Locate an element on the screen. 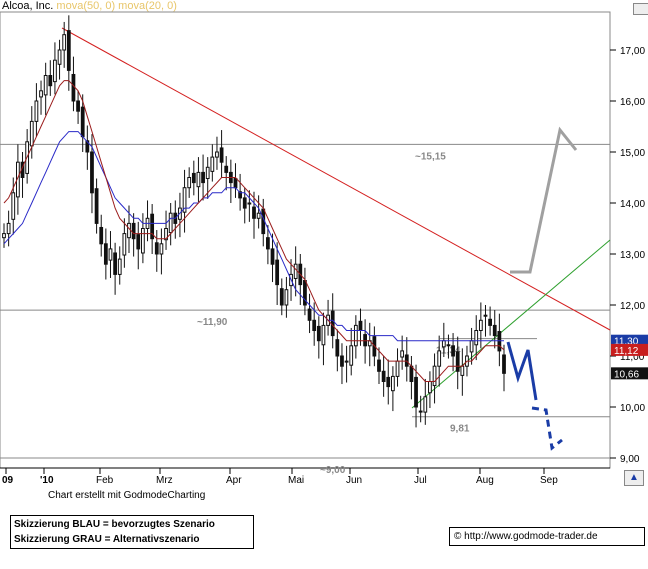  window-button is located at coordinates (640, 9).